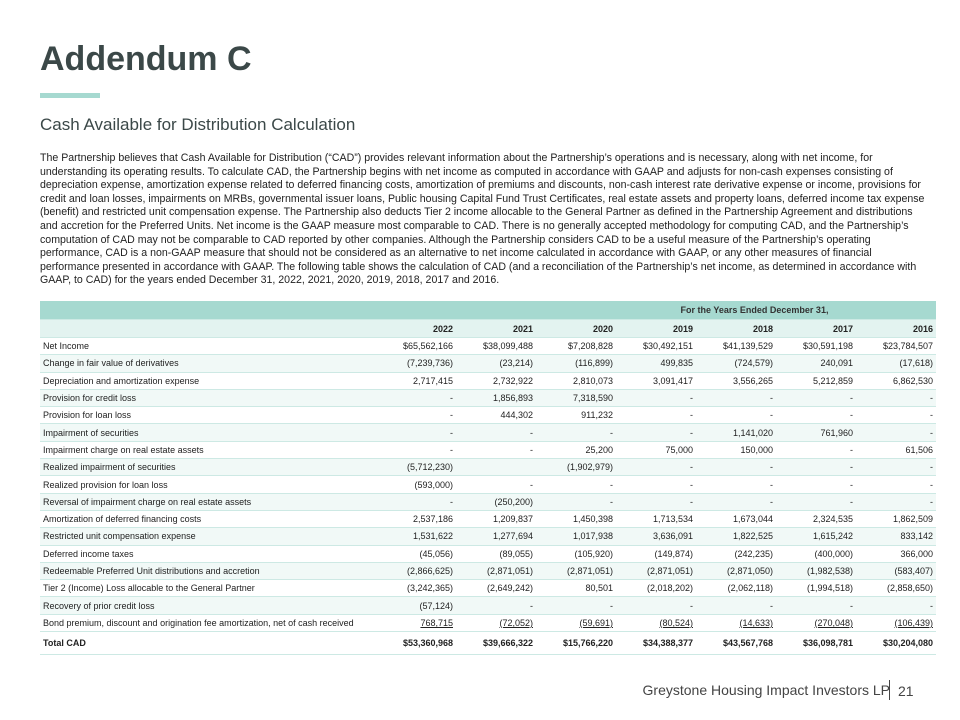 Image resolution: width=960 pixels, height=720 pixels. What do you see at coordinates (913, 622) in the screenshot?
I see `cell-value-text: (106,439)` at bounding box center [913, 622].